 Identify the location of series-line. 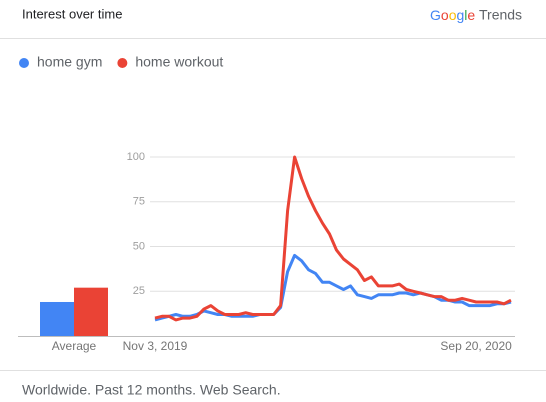
(333, 287).